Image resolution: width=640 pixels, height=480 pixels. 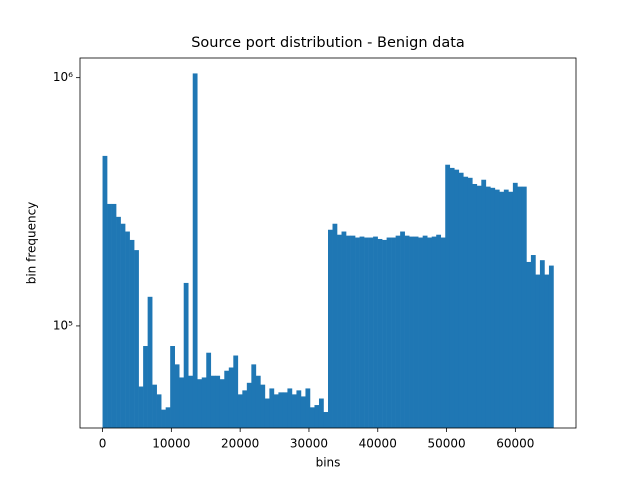 What do you see at coordinates (309, 444) in the screenshot?
I see `x-tick-label: 30000` at bounding box center [309, 444].